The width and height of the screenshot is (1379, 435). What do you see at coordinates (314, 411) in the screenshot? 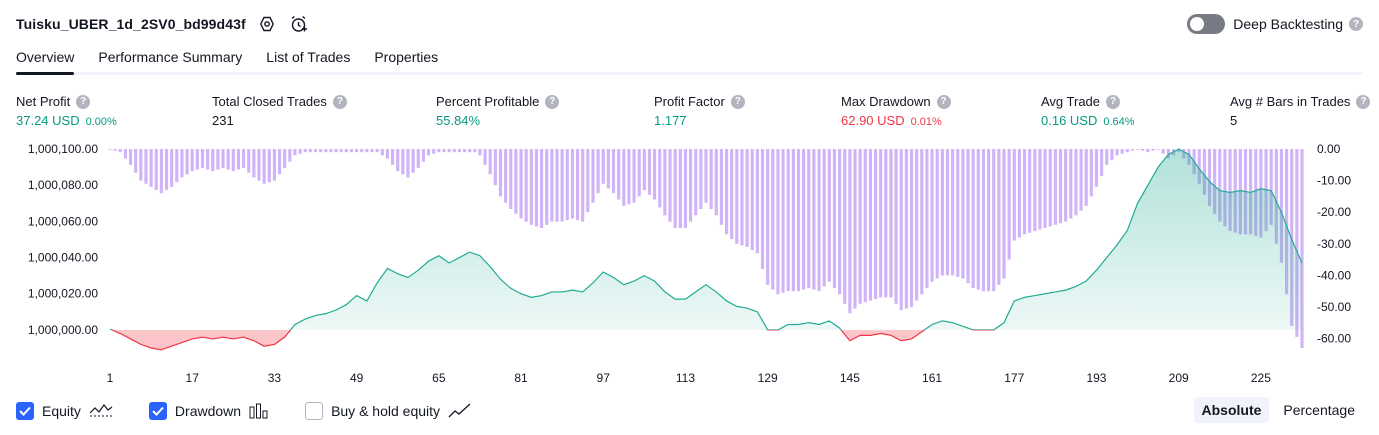
I see `buy-hold-checkbox` at bounding box center [314, 411].